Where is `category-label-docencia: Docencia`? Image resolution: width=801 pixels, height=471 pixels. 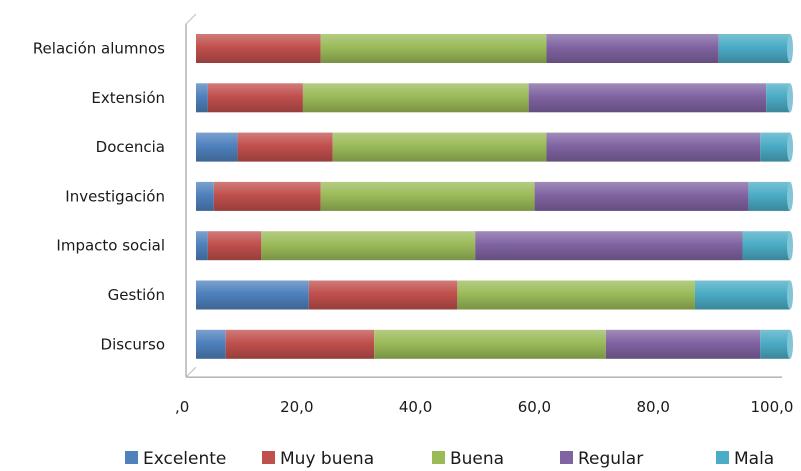
category-label-docencia: Docencia is located at coordinates (130, 147).